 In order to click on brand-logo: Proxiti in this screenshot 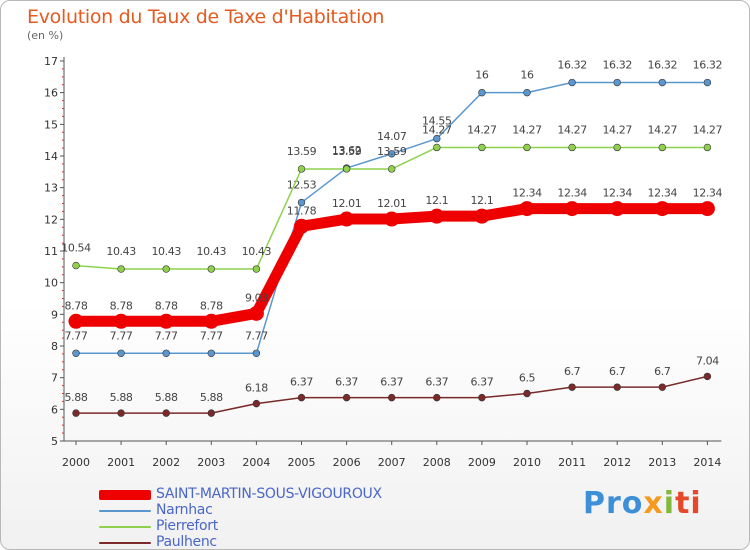, I will do `click(642, 503)`.